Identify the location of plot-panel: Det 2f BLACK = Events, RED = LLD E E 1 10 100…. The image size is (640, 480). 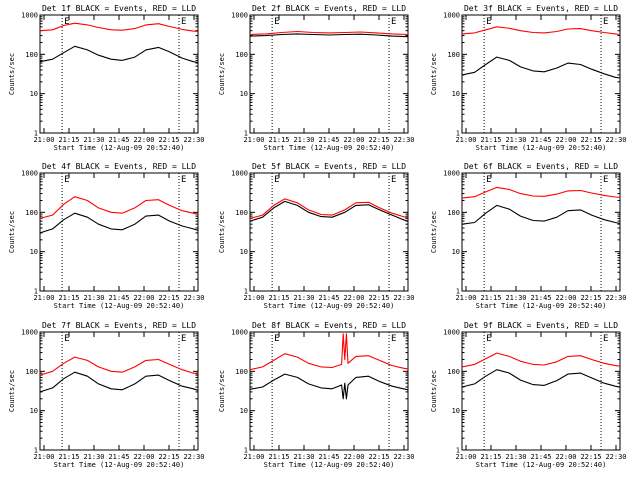
(316, 78).